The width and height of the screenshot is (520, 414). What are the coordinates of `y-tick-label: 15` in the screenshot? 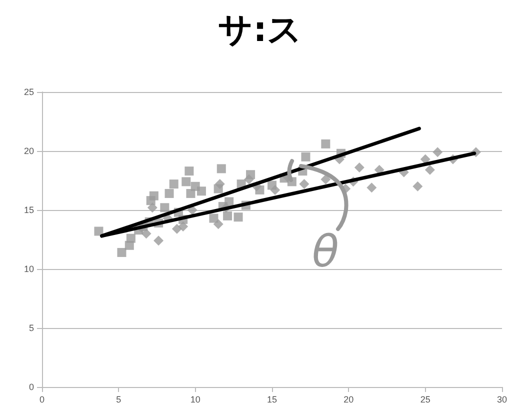 It's located at (29, 210).